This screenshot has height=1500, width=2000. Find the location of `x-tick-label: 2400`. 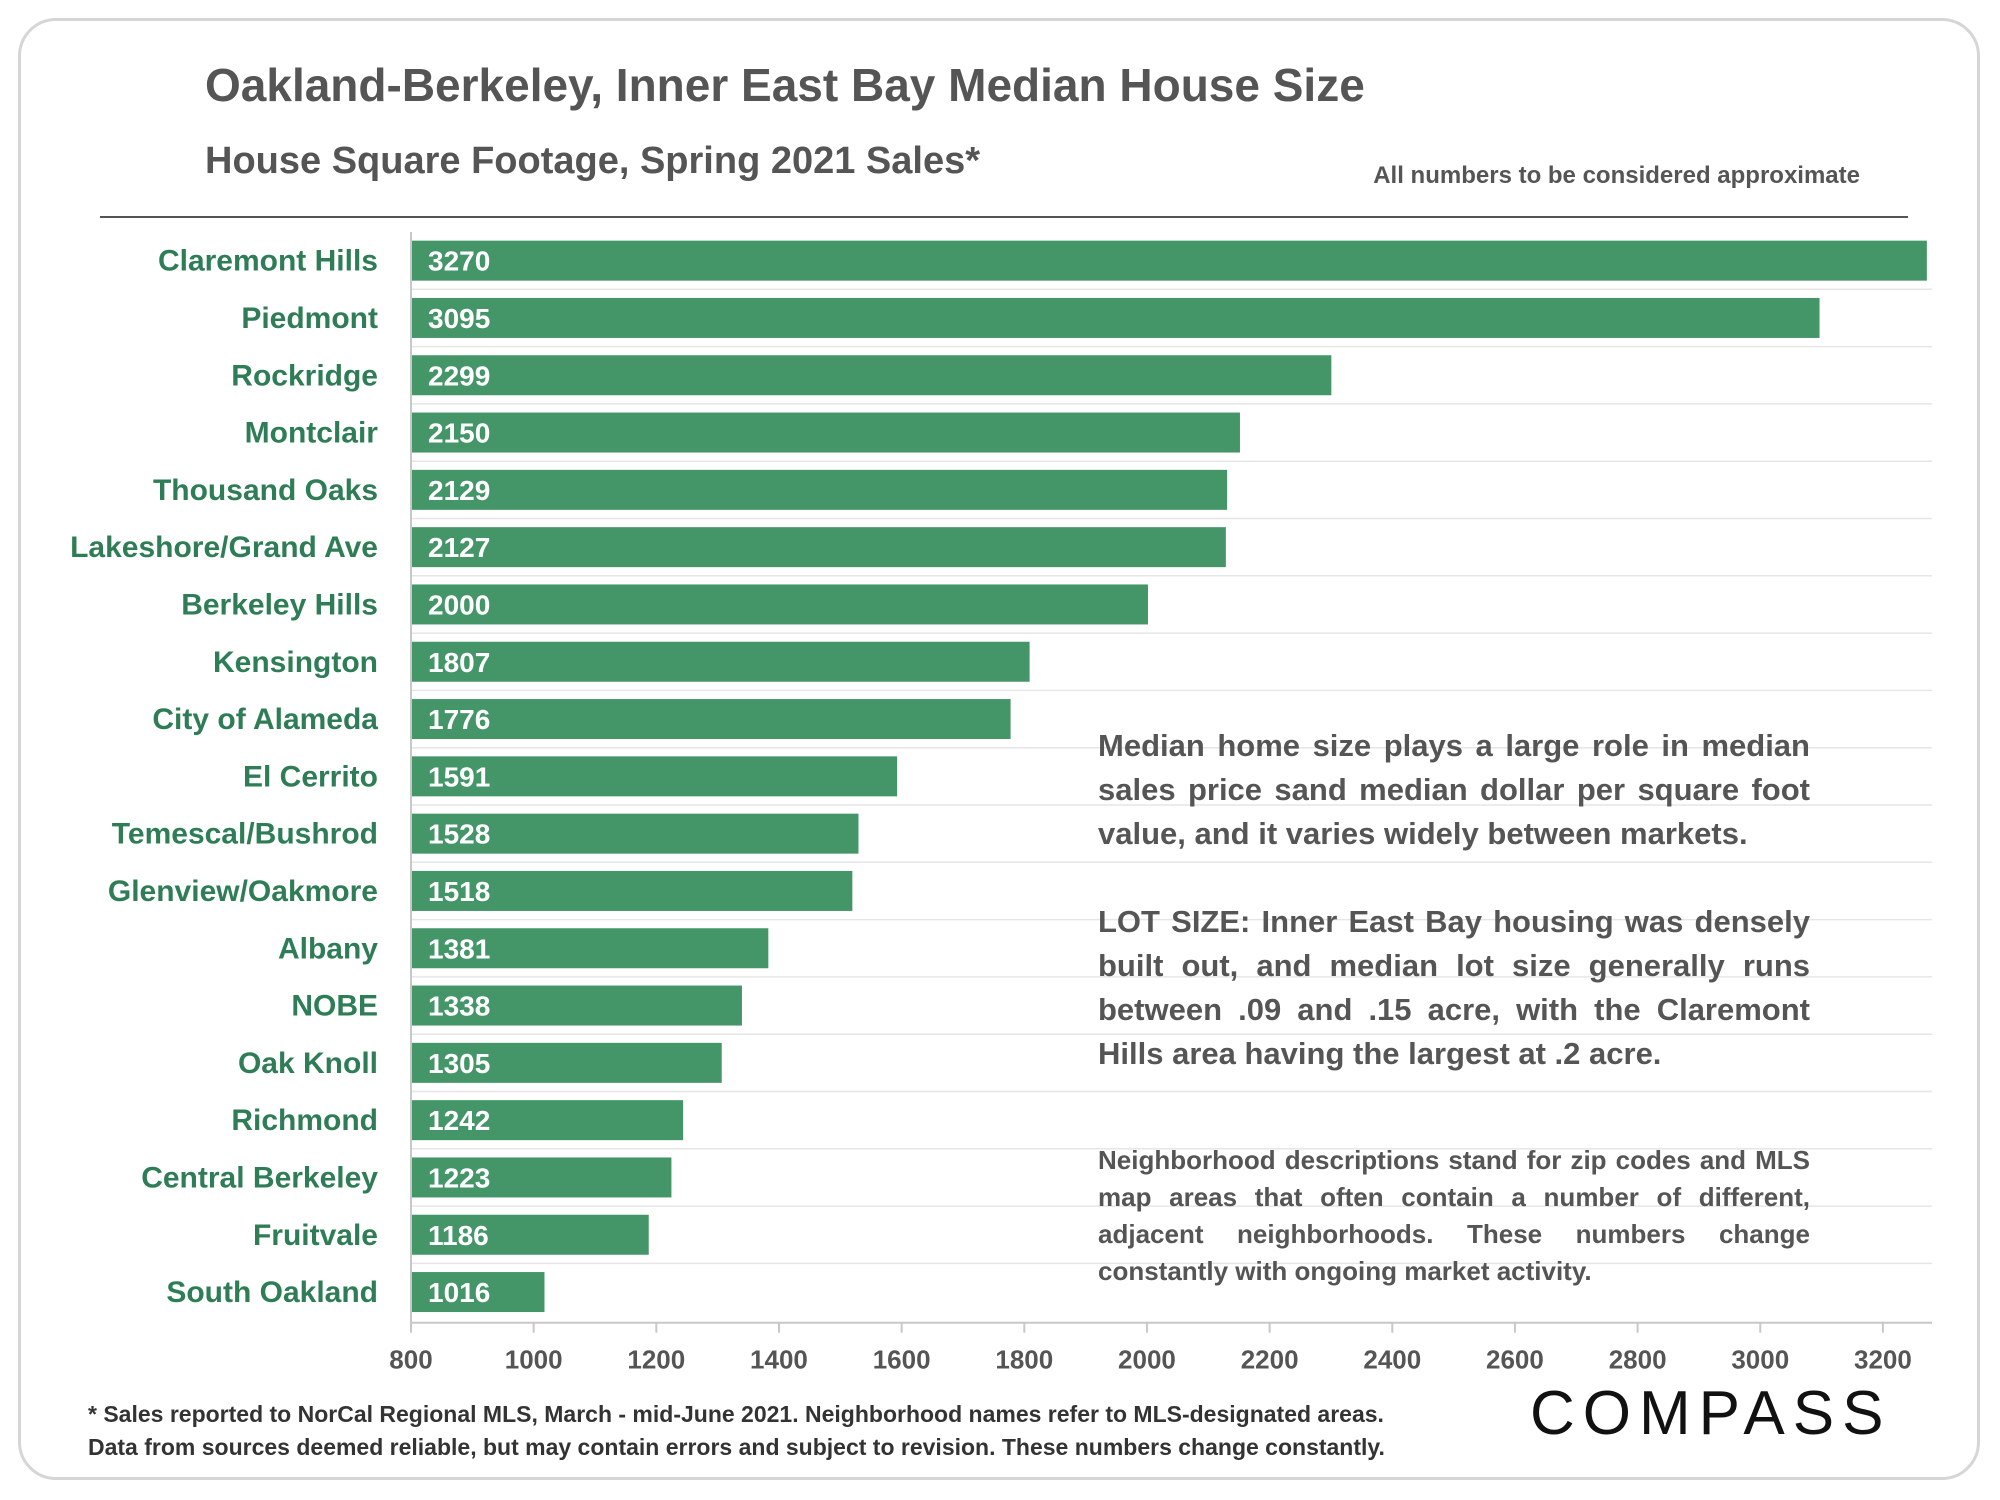

x-tick-label: 2400 is located at coordinates (1392, 1360).